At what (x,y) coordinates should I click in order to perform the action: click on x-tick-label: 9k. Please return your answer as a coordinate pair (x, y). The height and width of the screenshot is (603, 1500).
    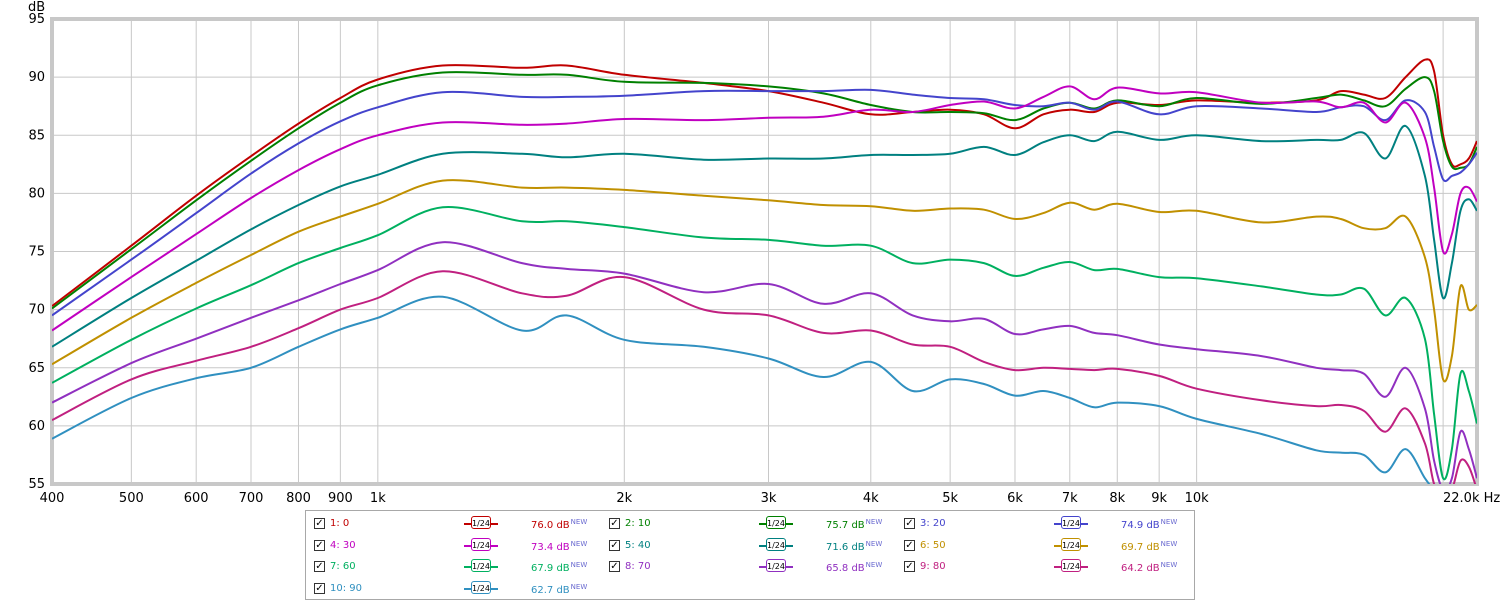
    Looking at the image, I should click on (1159, 498).